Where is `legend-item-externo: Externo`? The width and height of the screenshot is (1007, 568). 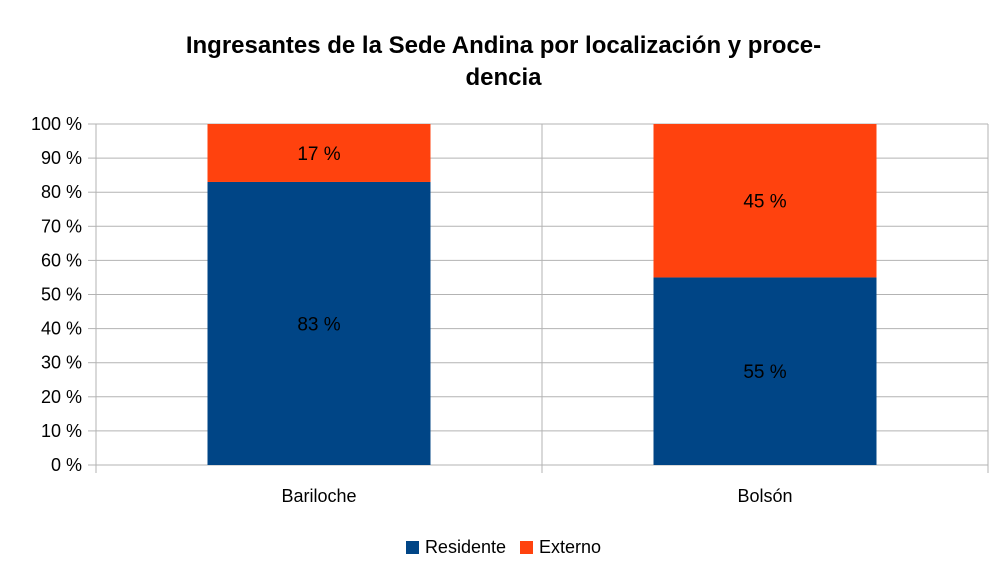
legend-item-externo: Externo is located at coordinates (560, 547).